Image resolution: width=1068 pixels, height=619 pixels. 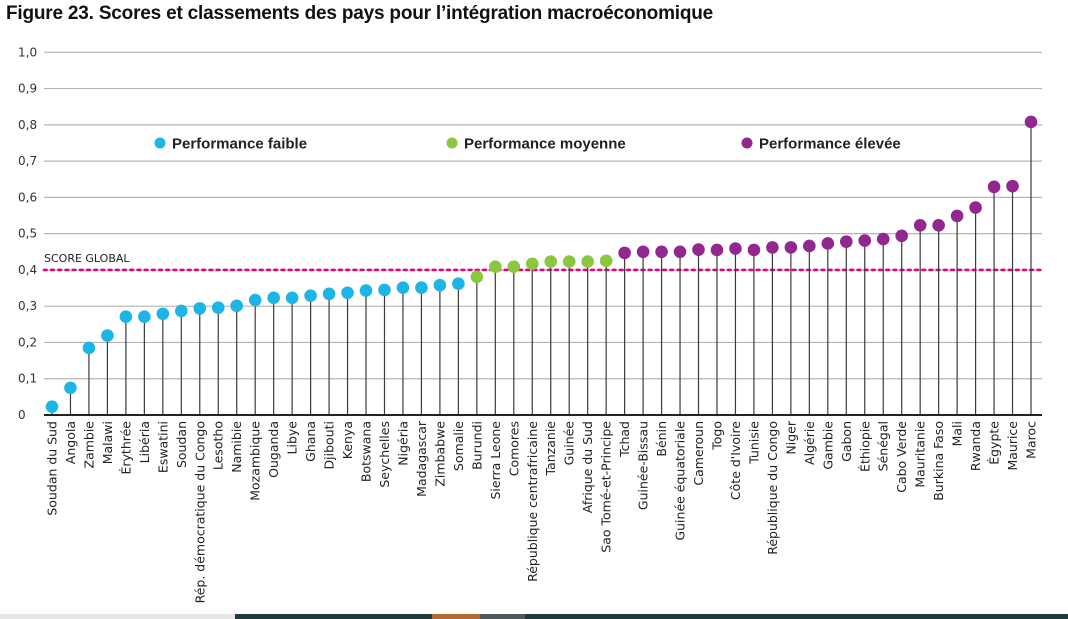 I want to click on category-label: Namibie, so click(x=236, y=447).